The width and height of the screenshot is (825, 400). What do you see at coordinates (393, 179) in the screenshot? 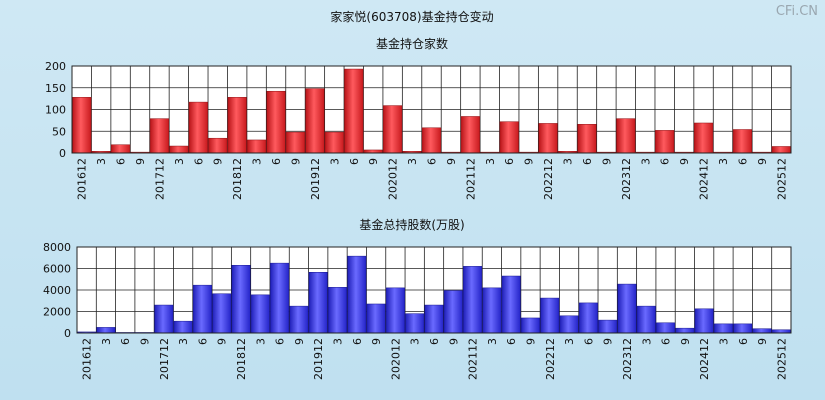
I see `count-x-tick-label: 202012` at bounding box center [393, 179].